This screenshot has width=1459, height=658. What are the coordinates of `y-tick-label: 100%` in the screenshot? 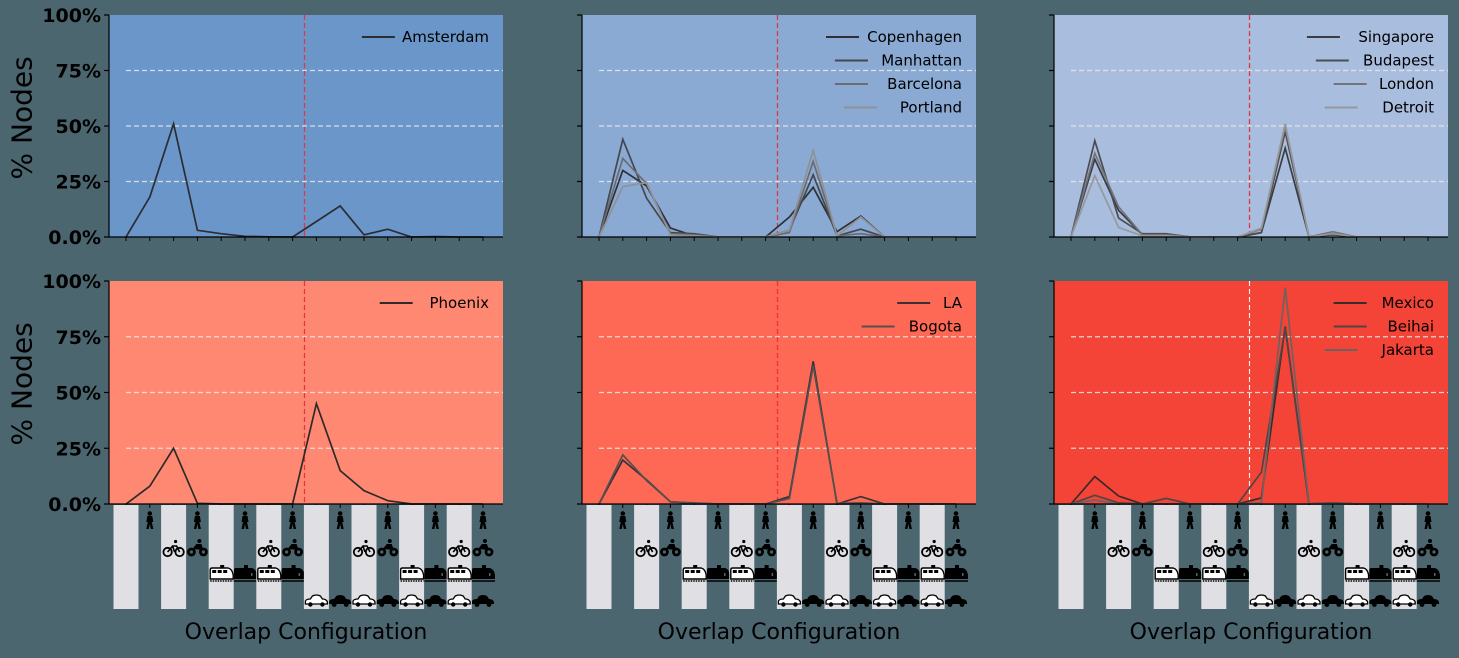 It's located at (71, 282).